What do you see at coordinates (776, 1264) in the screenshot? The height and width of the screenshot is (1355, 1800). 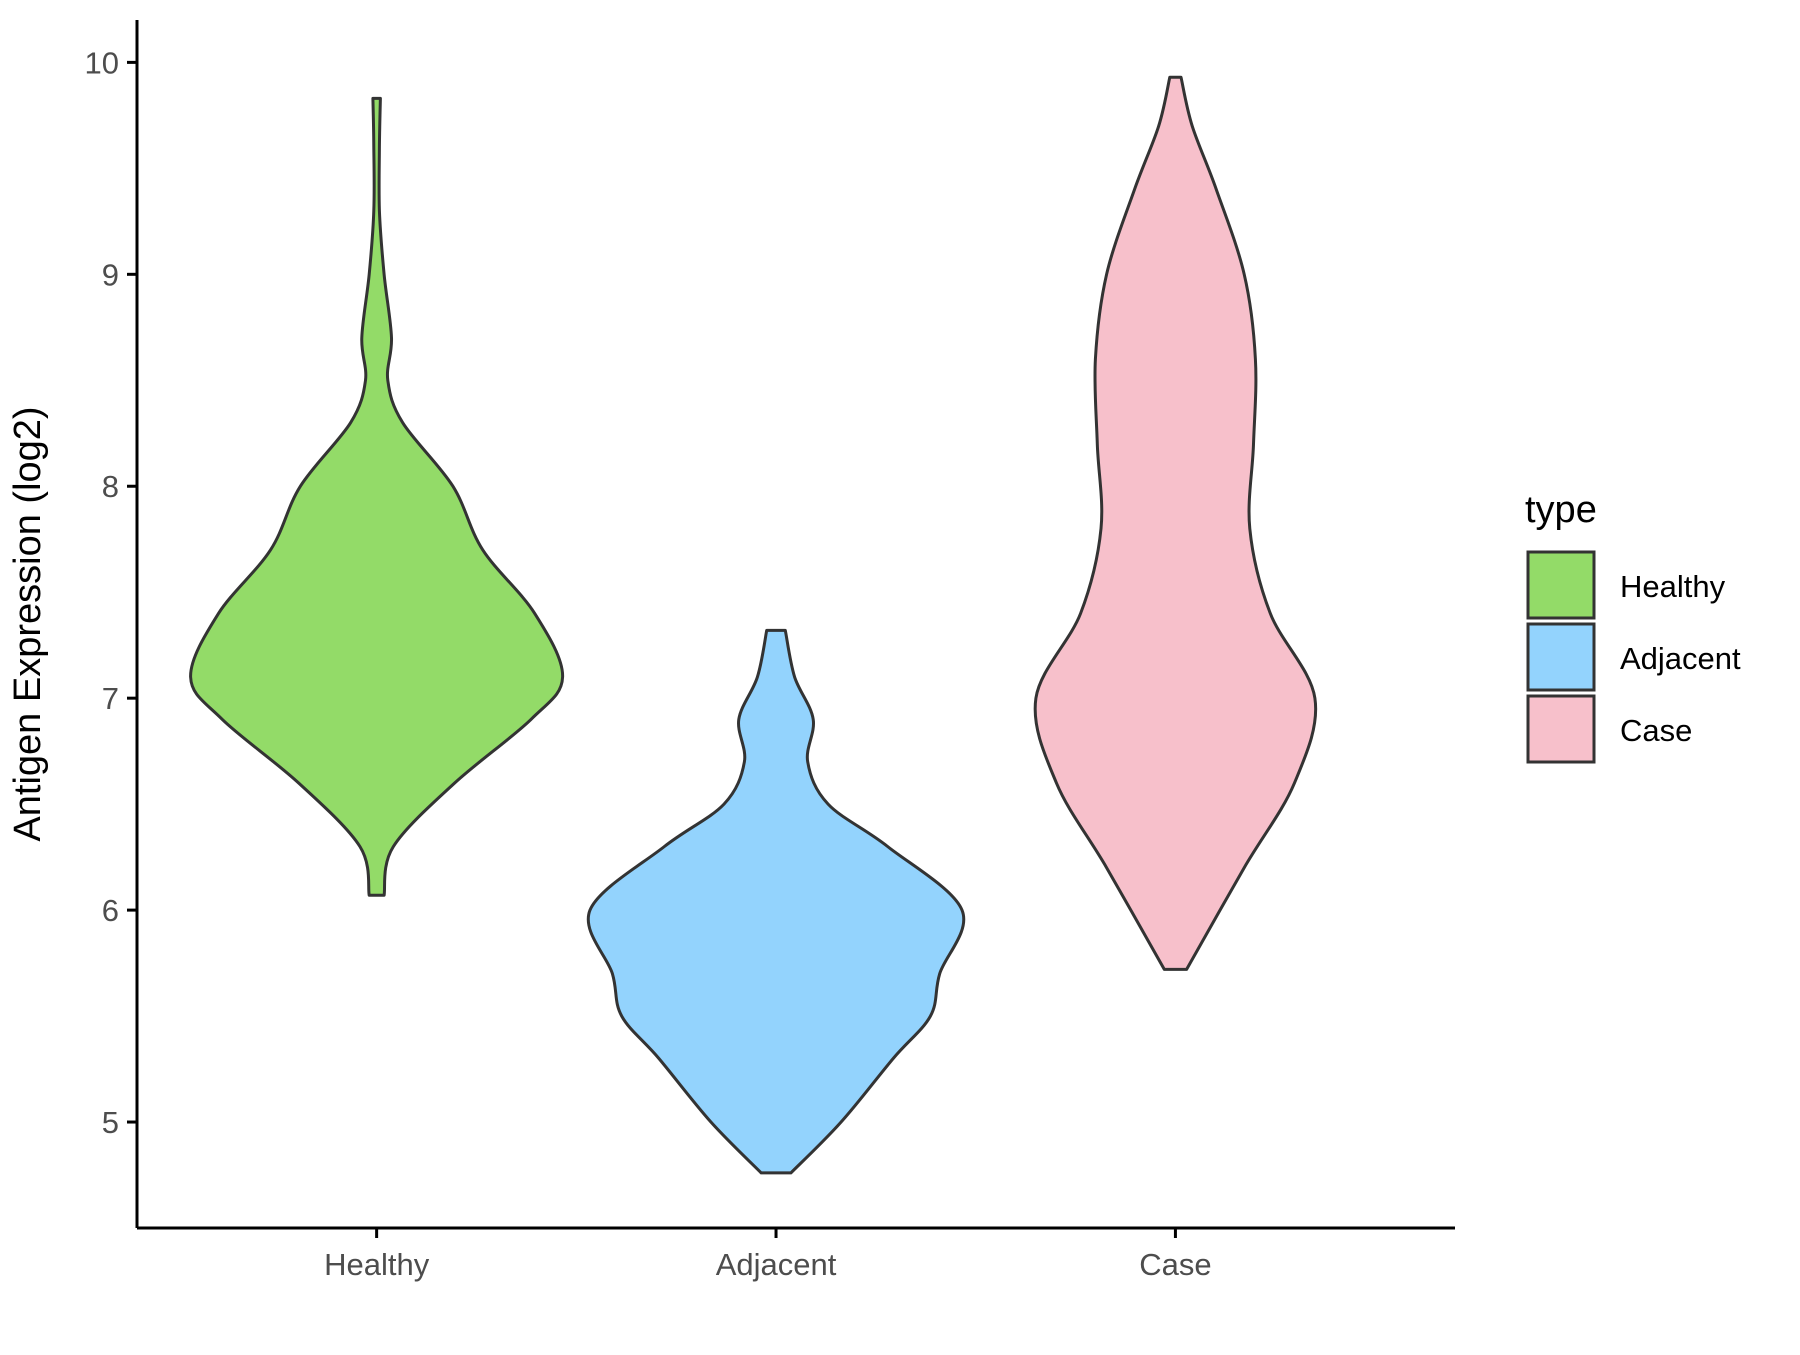 I see `x-tick-label: Adjacent` at bounding box center [776, 1264].